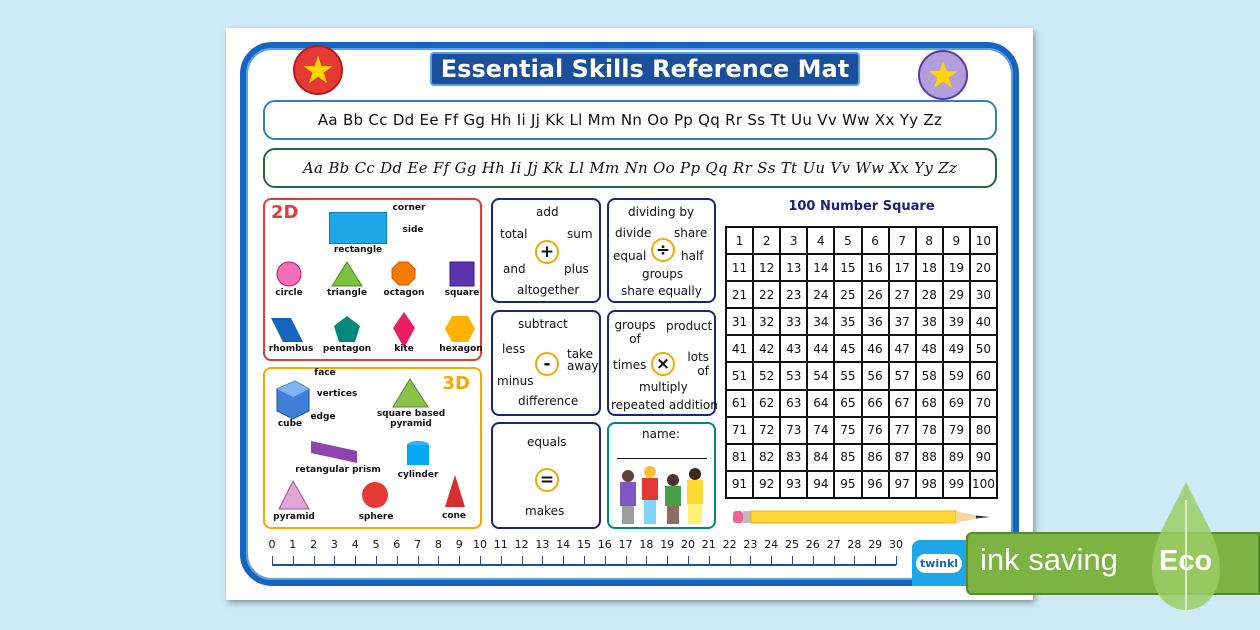  What do you see at coordinates (821, 457) in the screenshot?
I see `number-cell: 84` at bounding box center [821, 457].